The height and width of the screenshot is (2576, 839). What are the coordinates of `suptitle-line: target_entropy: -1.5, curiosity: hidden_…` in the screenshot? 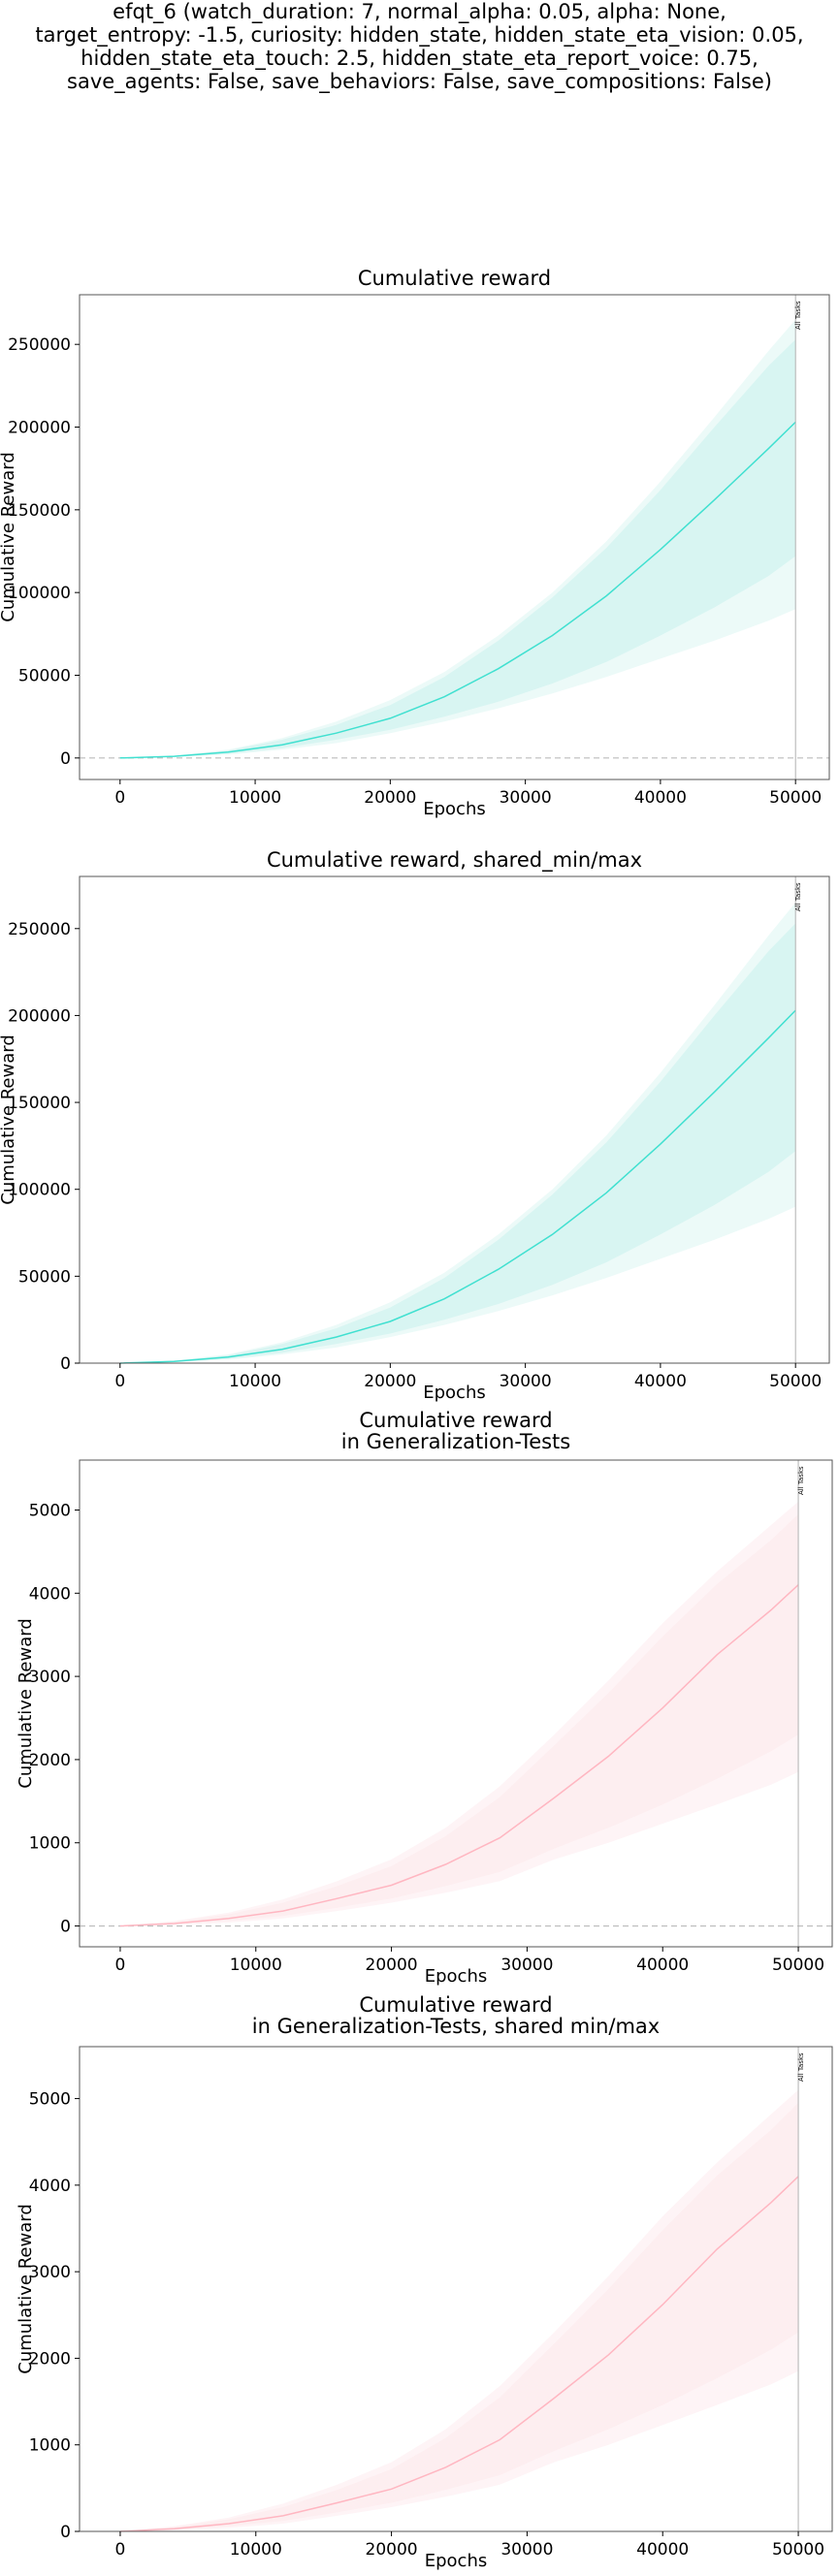 It's located at (419, 35).